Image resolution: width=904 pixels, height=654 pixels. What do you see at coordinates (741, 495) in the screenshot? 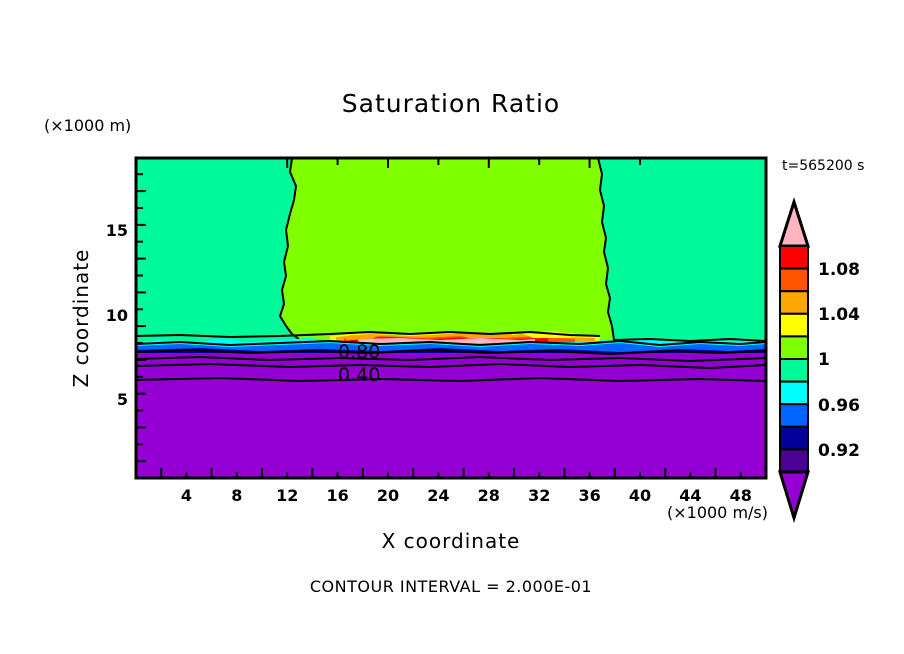
I see `x-tick-label: 48` at bounding box center [741, 495].